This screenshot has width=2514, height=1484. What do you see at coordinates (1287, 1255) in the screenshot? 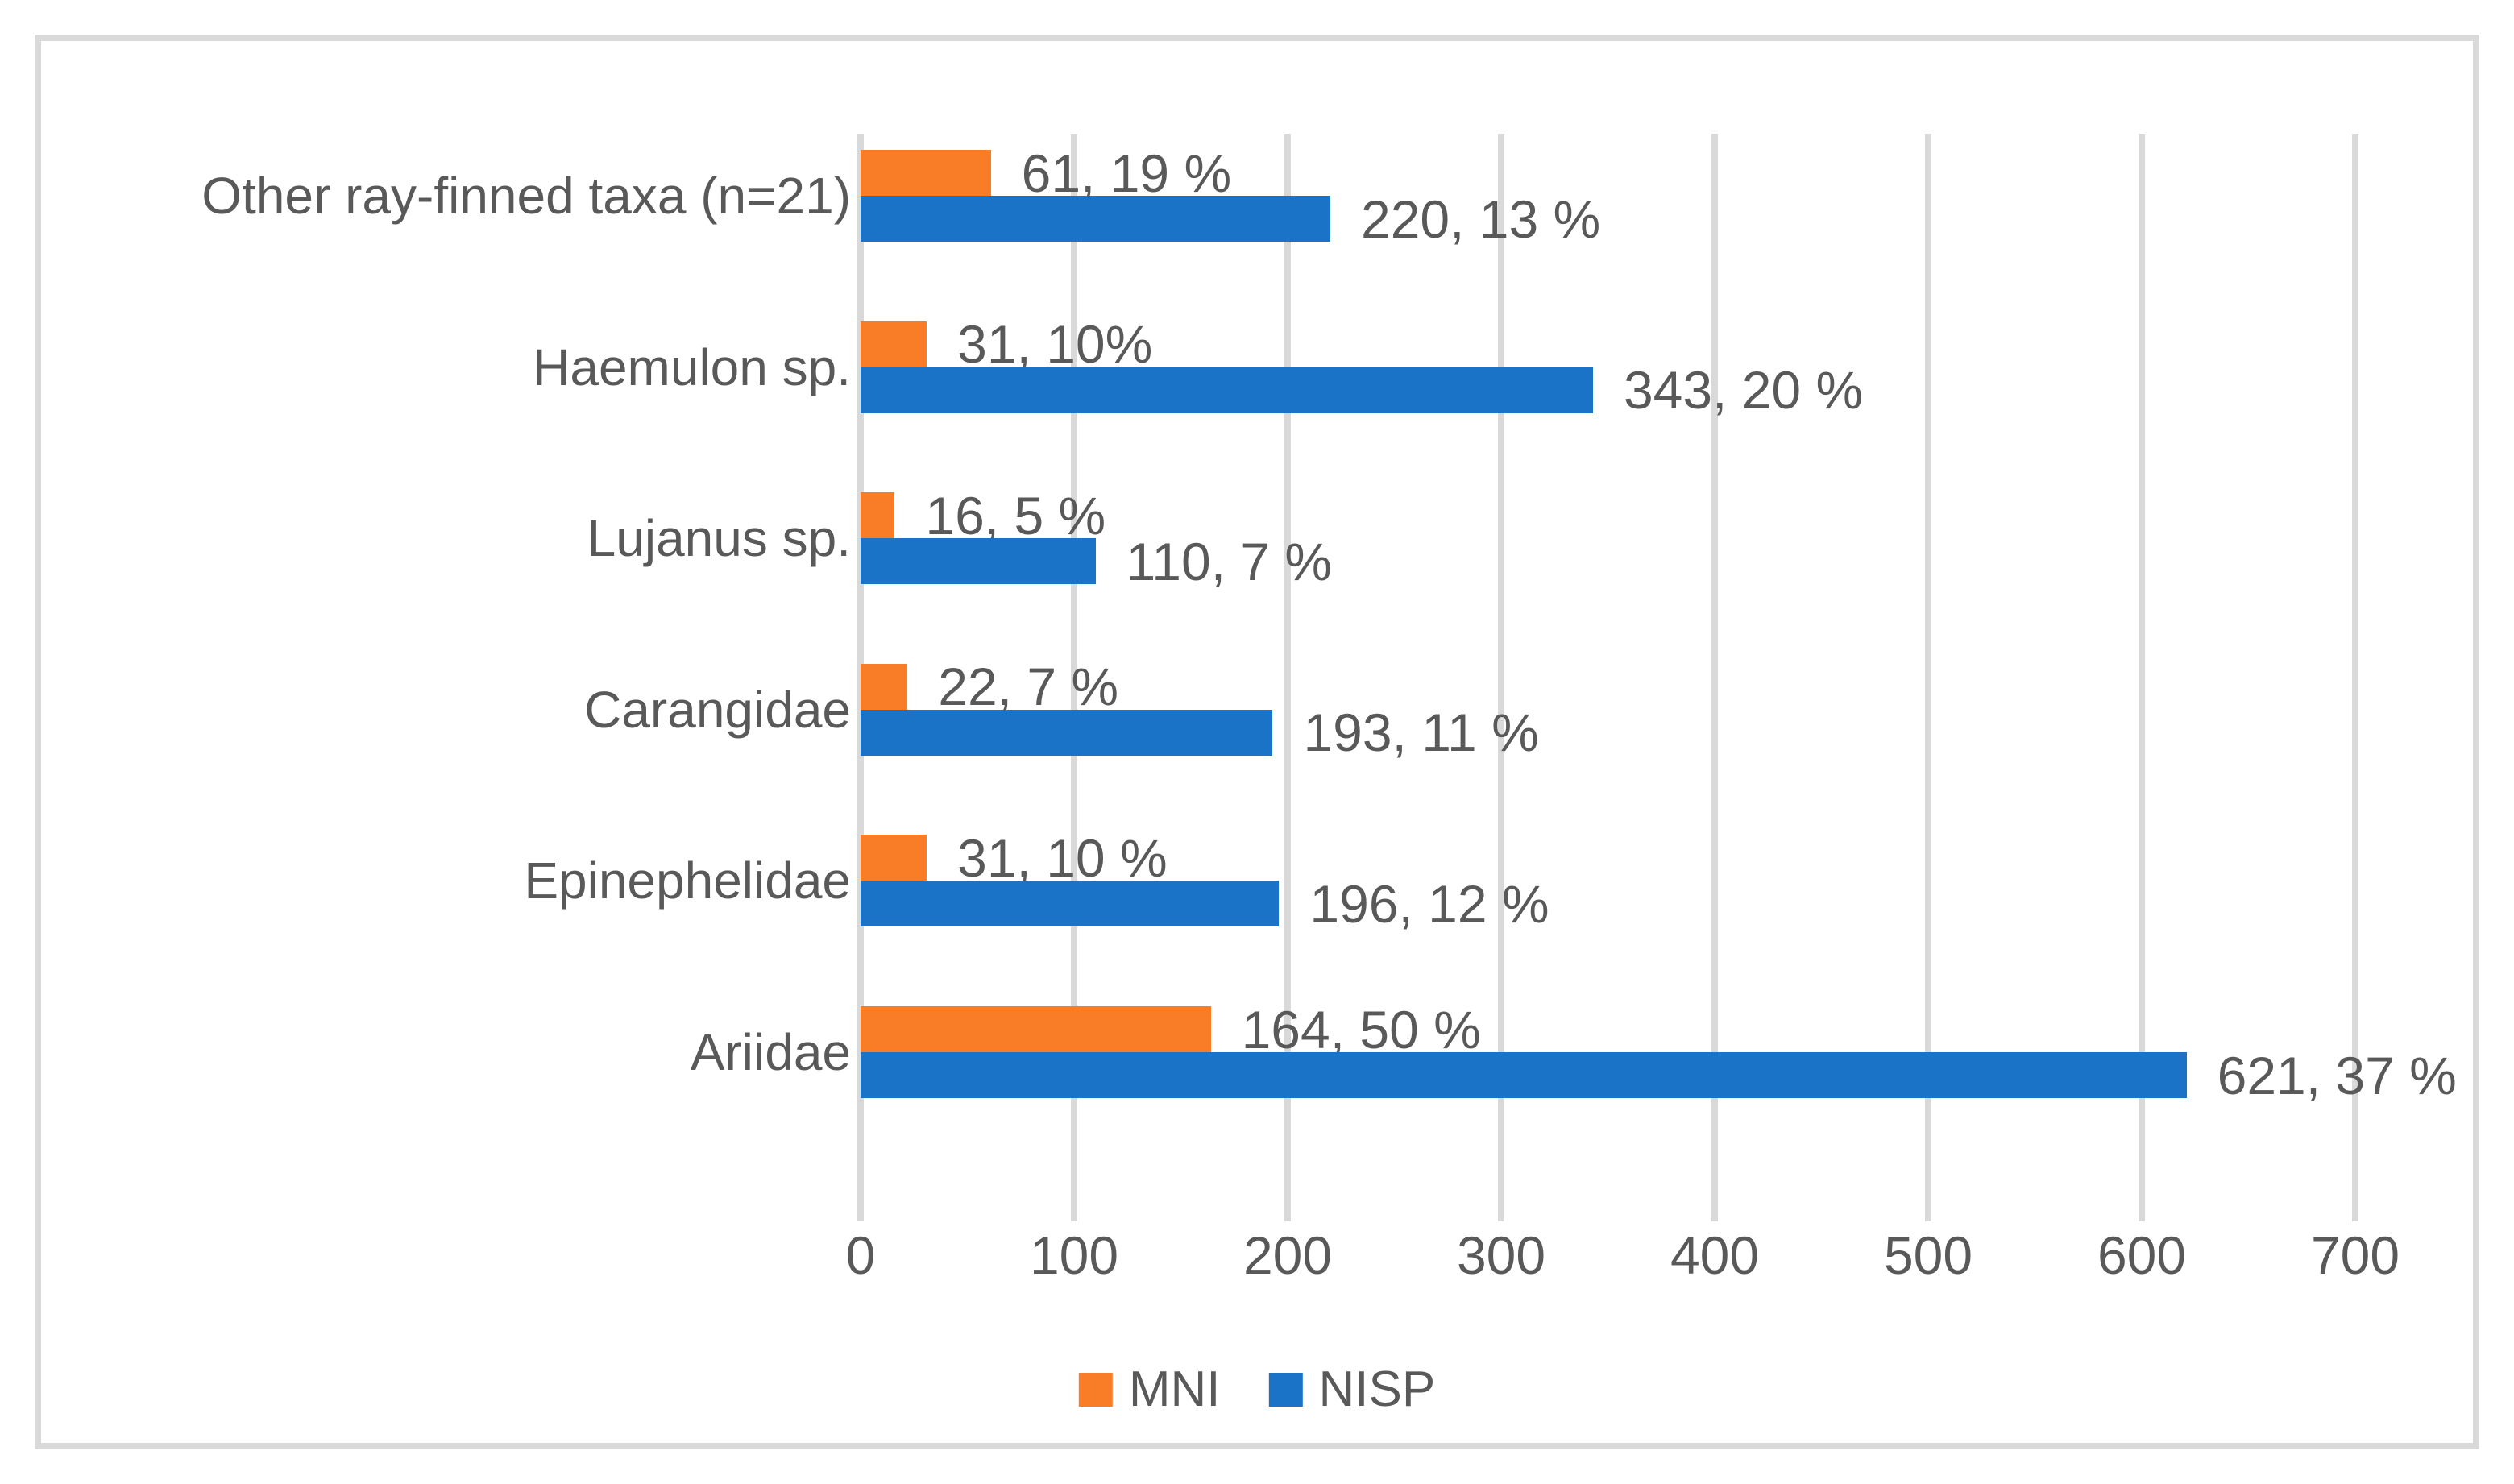
I see `x-axis-tick-label: 200` at bounding box center [1287, 1255].